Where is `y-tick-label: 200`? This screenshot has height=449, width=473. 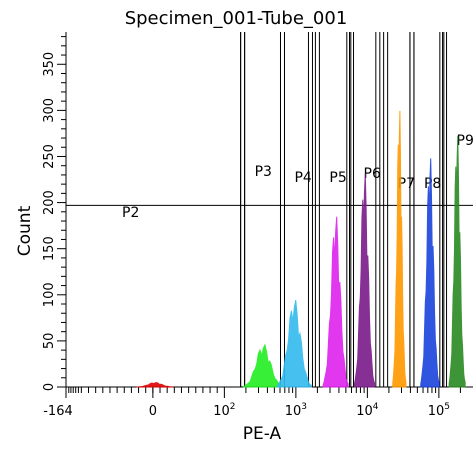
y-tick-label: 200 is located at coordinates (49, 202).